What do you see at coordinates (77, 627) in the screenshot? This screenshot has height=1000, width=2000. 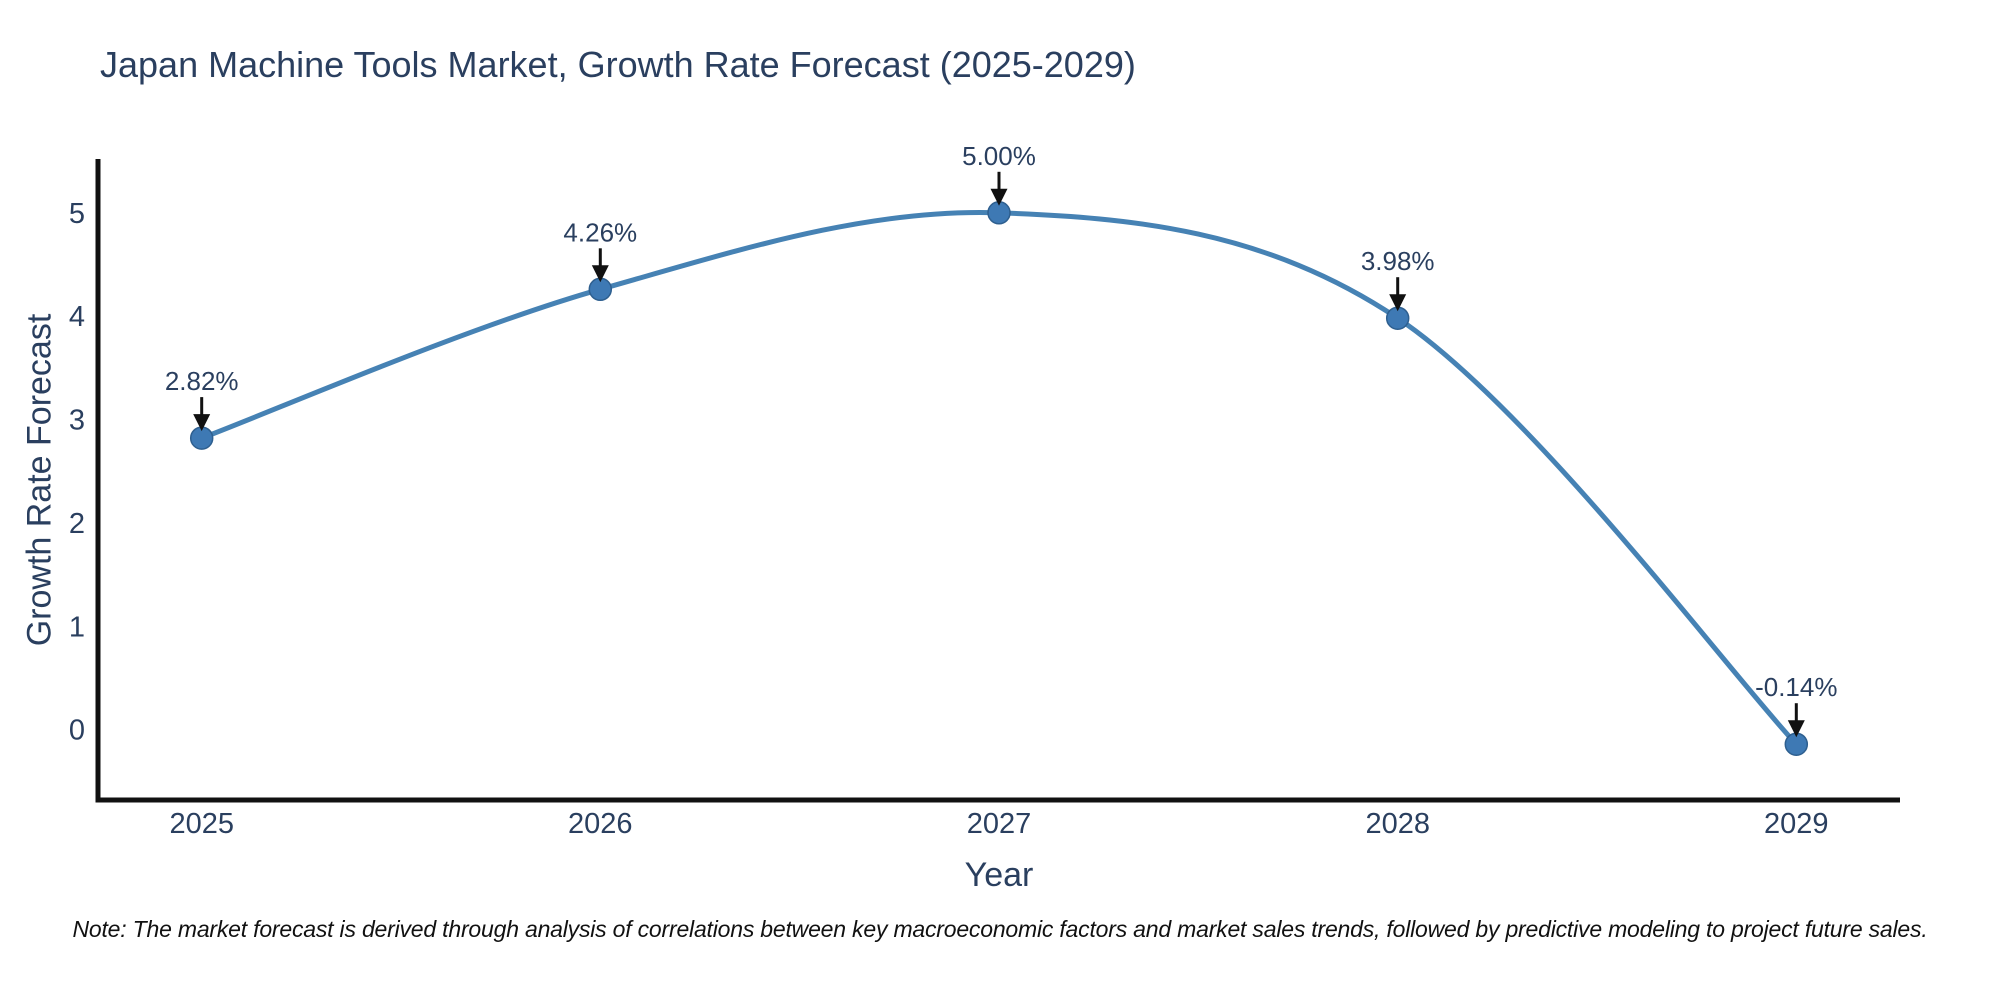 I see `y-tick-label-1: 1` at bounding box center [77, 627].